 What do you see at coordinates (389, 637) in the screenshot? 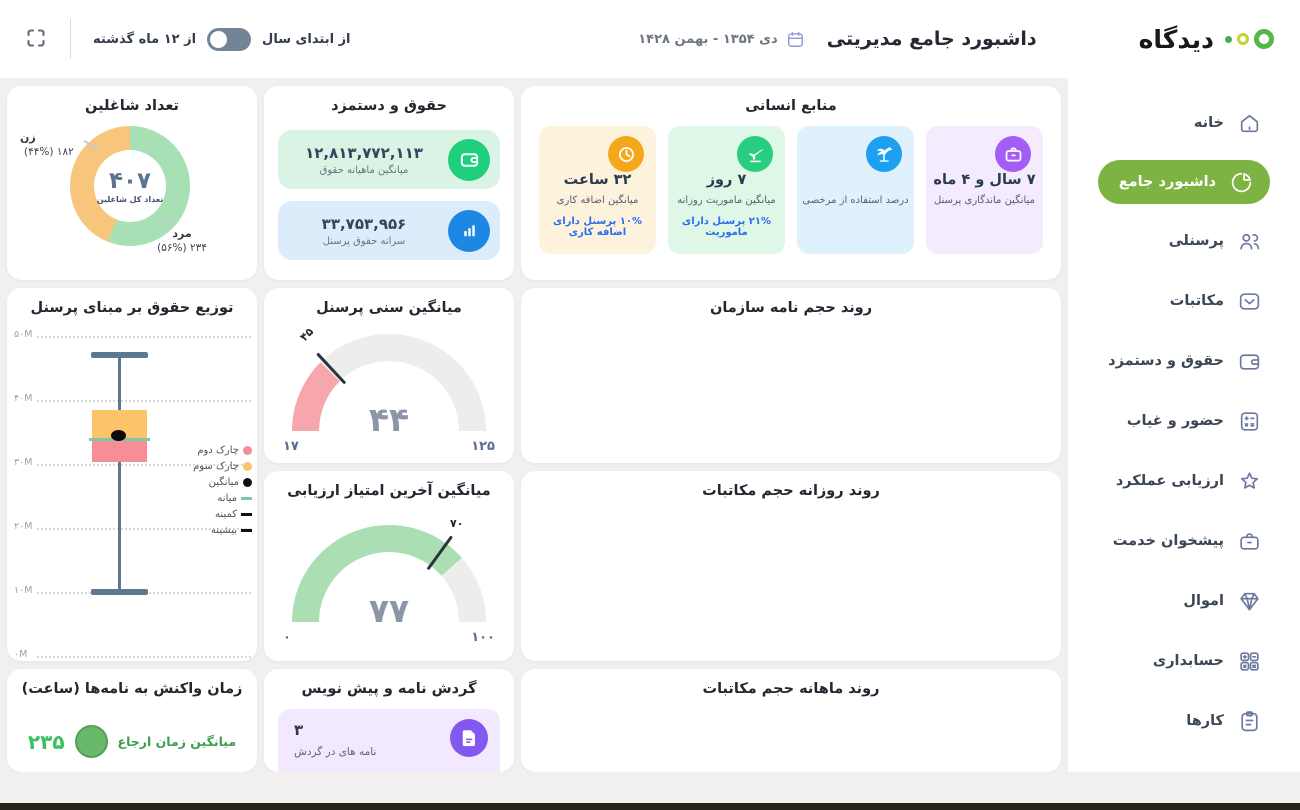
I see `gauge-range-labels: ۰ ۱۰۰` at bounding box center [389, 637].